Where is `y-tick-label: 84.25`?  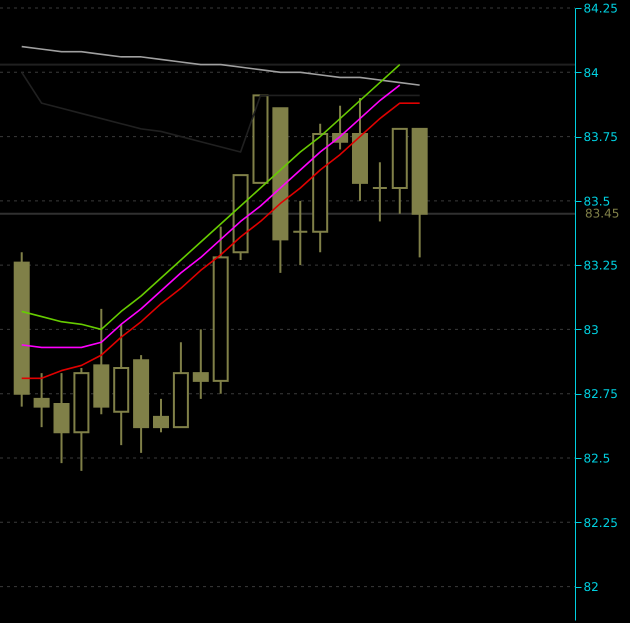
y-tick-label: 84.25 is located at coordinates (601, 9).